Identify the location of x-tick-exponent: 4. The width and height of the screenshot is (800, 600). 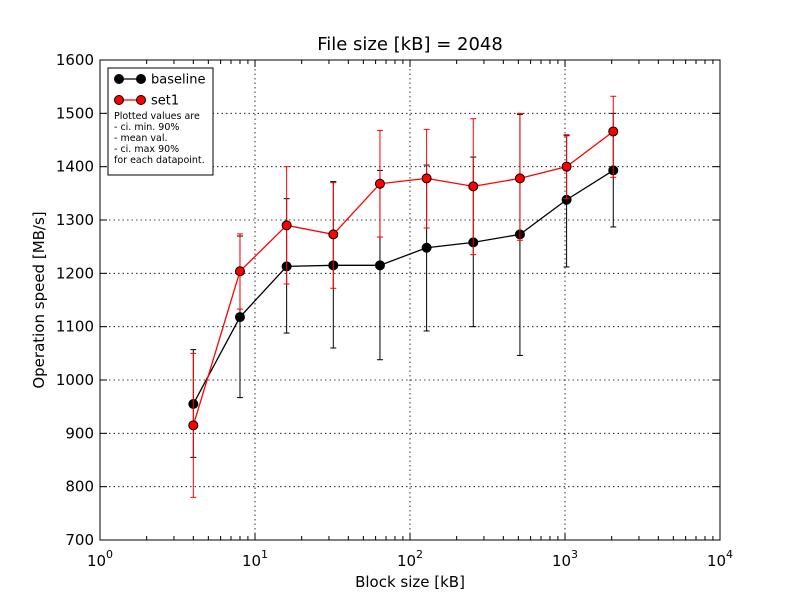
(729, 554).